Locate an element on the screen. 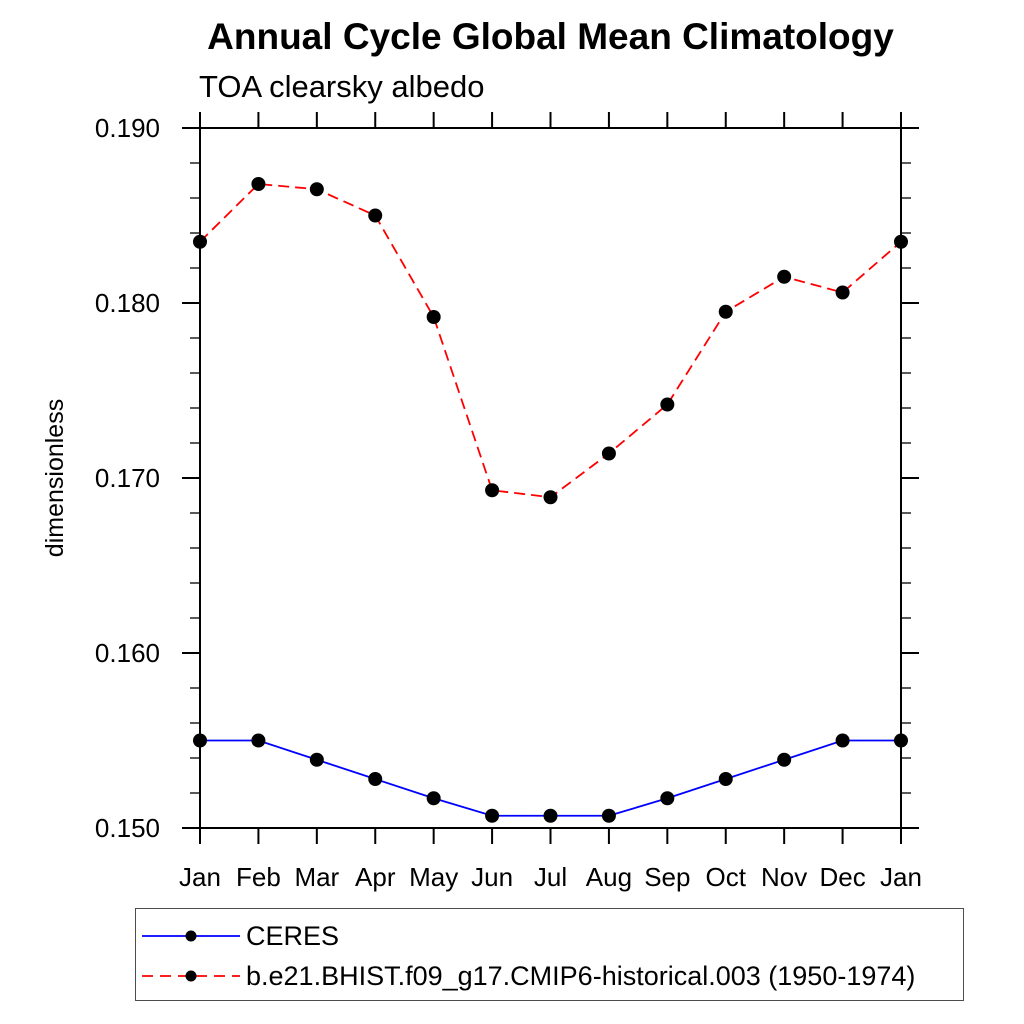 The height and width of the screenshot is (1024, 1024). x-tick-label: Mar is located at coordinates (316, 877).